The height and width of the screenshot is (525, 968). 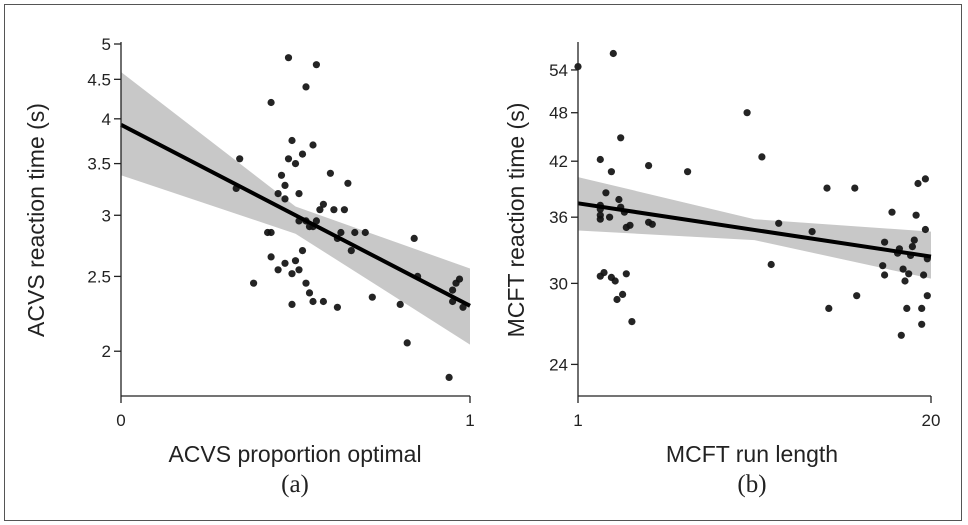 What do you see at coordinates (558, 161) in the screenshot?
I see `y-tick-label: 42` at bounding box center [558, 161].